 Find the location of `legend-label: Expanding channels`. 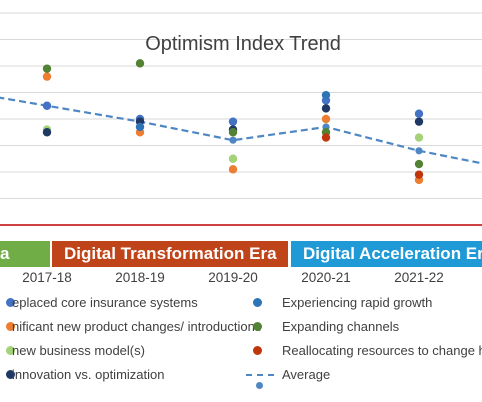

legend-label: Expanding channels is located at coordinates (341, 326).